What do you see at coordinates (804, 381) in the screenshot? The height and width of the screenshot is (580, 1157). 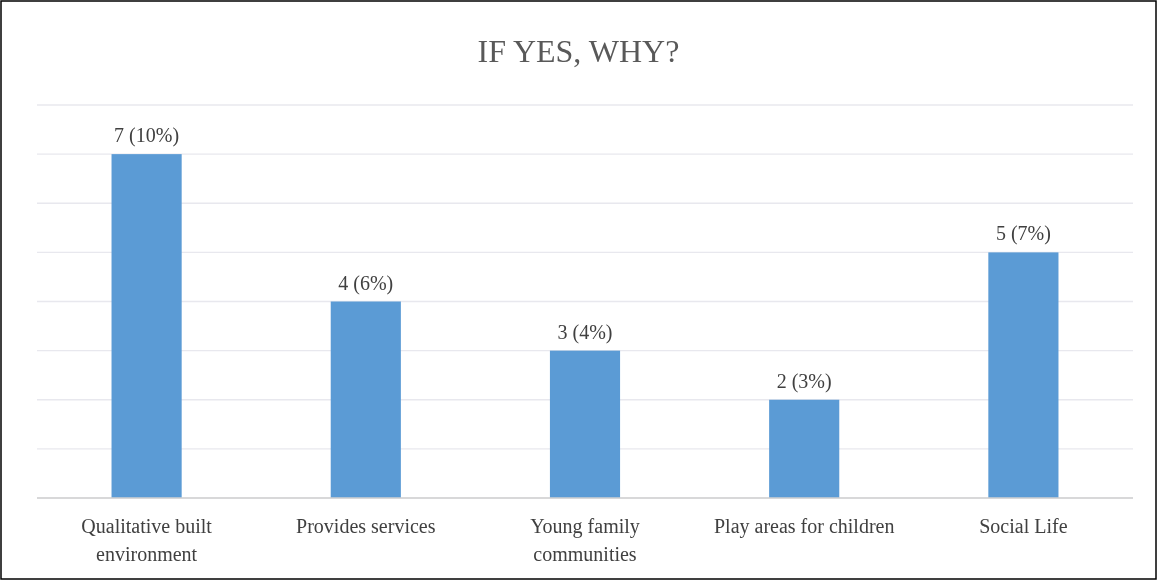 I see `data-label: 2 (3%)` at bounding box center [804, 381].